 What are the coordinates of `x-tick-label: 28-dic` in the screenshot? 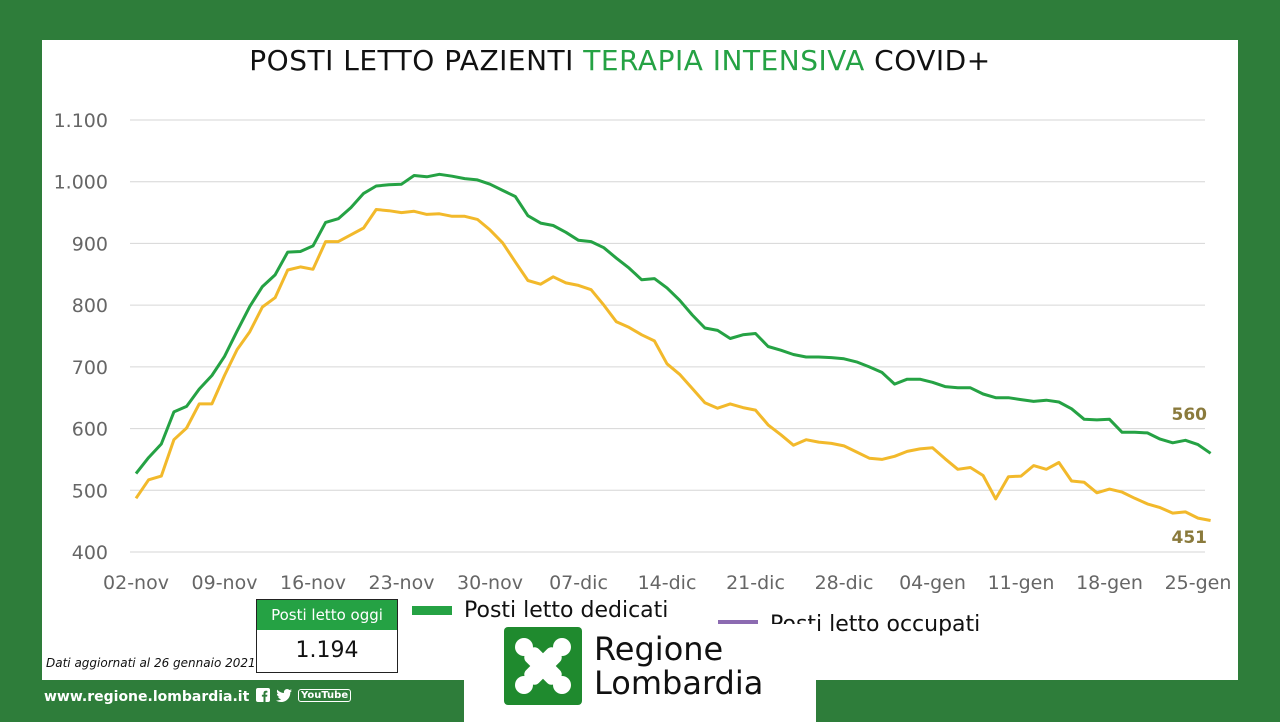 It's located at (844, 583).